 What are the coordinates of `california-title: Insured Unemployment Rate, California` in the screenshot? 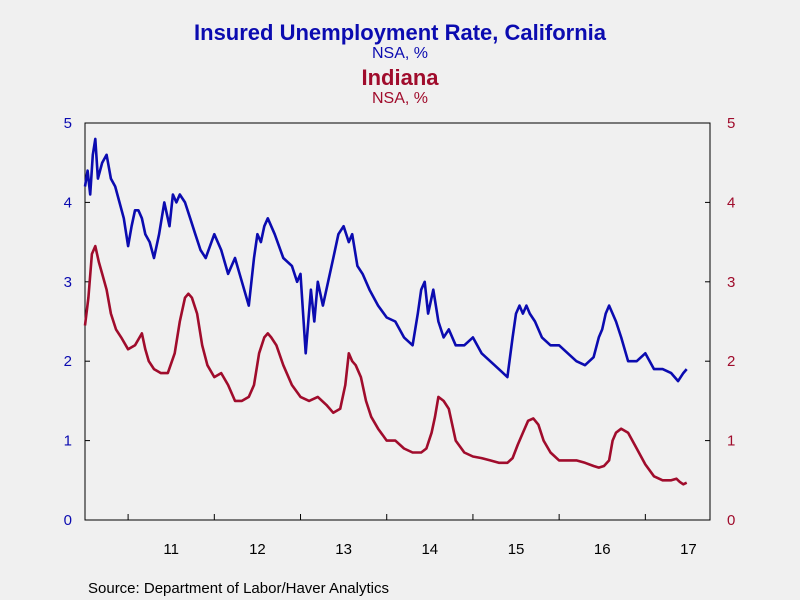 It's located at (400, 32).